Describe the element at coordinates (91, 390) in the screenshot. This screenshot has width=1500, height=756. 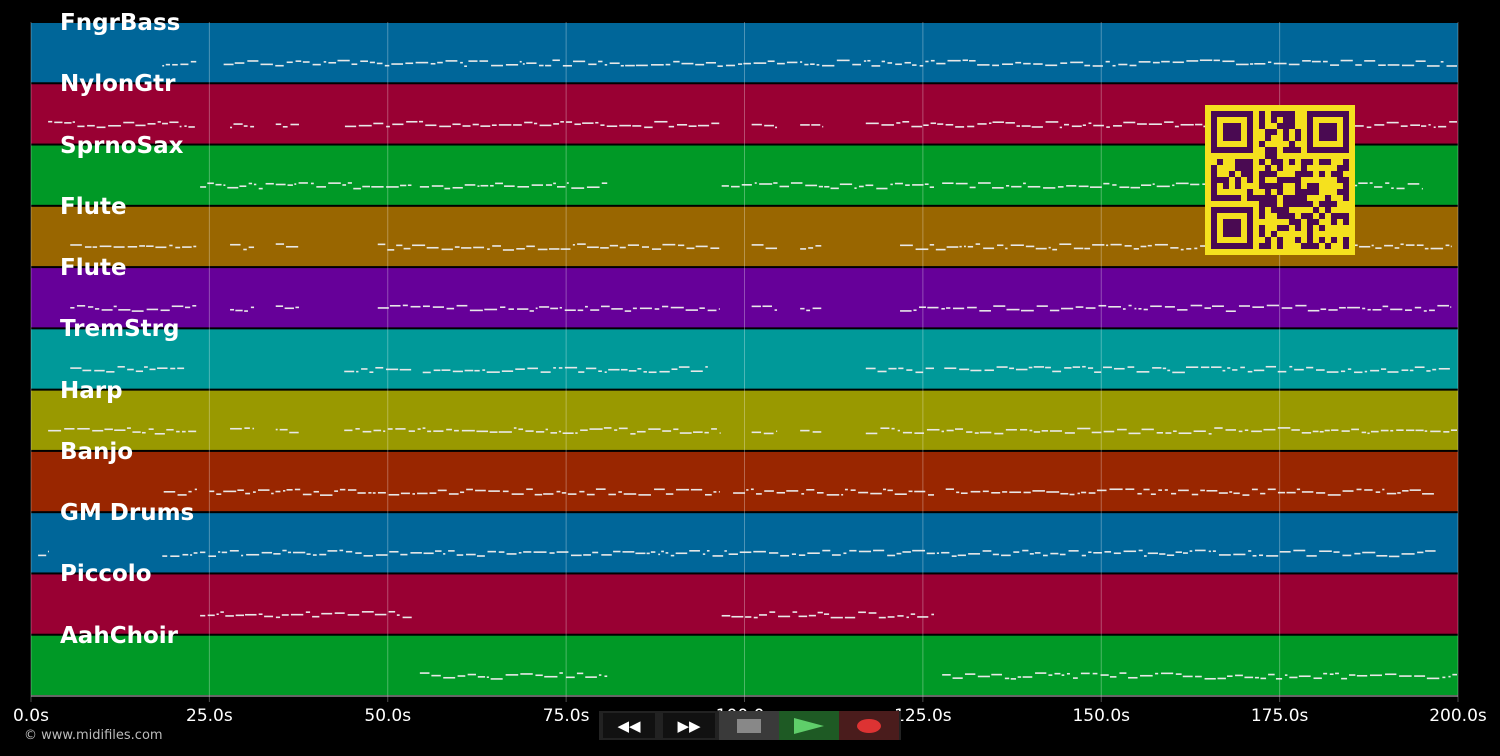
I see `track-label: Harp` at that location.